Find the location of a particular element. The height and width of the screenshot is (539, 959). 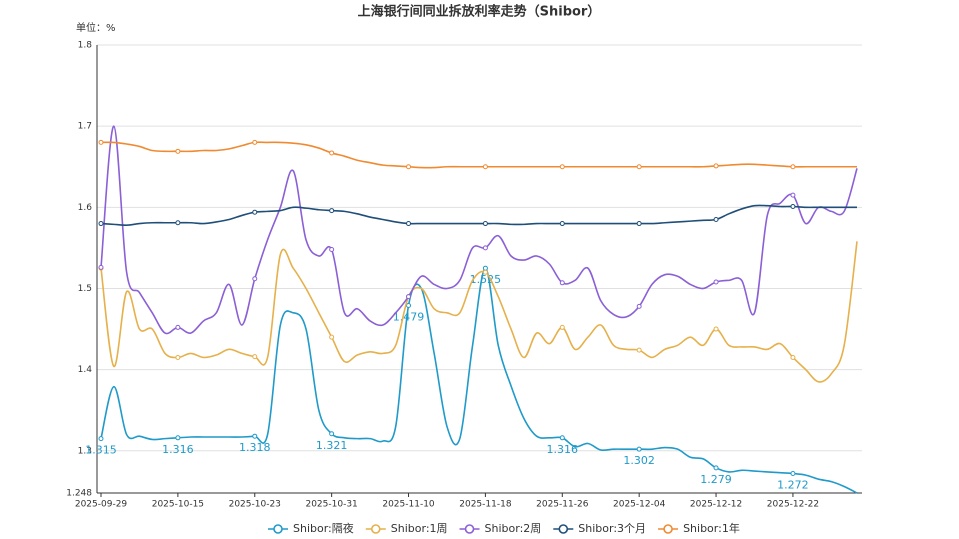

y-tick-label: 1.8 is located at coordinates (85, 46).